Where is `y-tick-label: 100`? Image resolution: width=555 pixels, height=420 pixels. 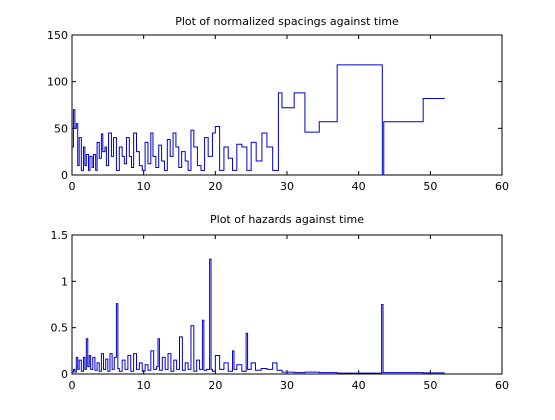 y-tick-label: 100 is located at coordinates (57, 82).